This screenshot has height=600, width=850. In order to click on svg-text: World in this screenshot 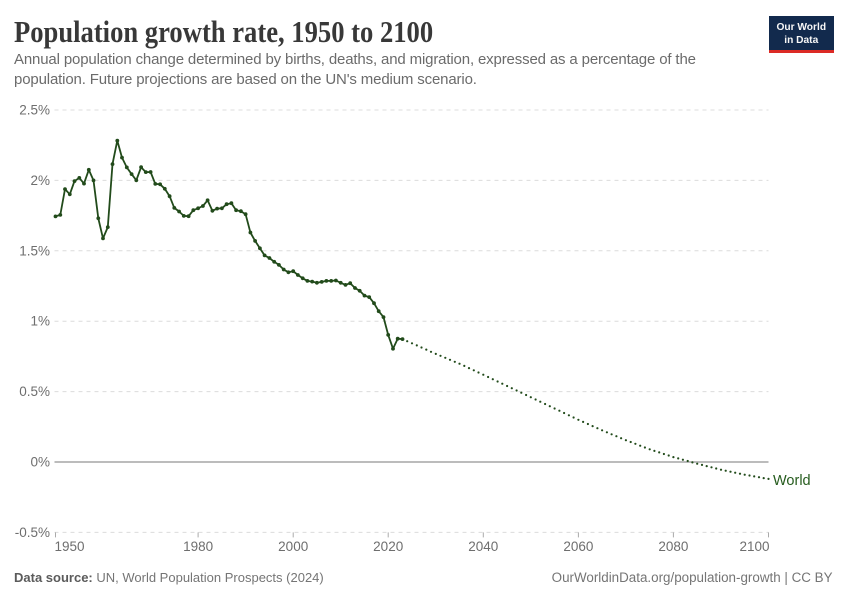, I will do `click(792, 481)`.